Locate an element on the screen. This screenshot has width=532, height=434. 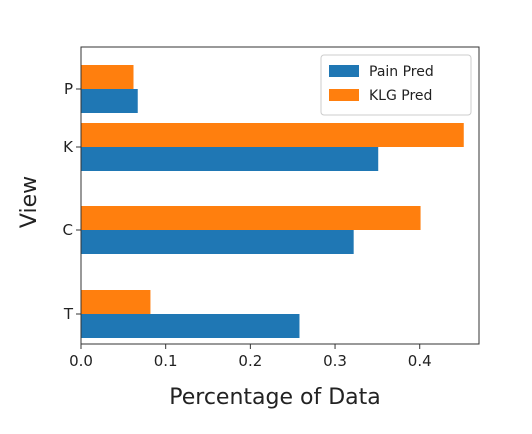
bar-pain-pred-p is located at coordinates (109, 101).